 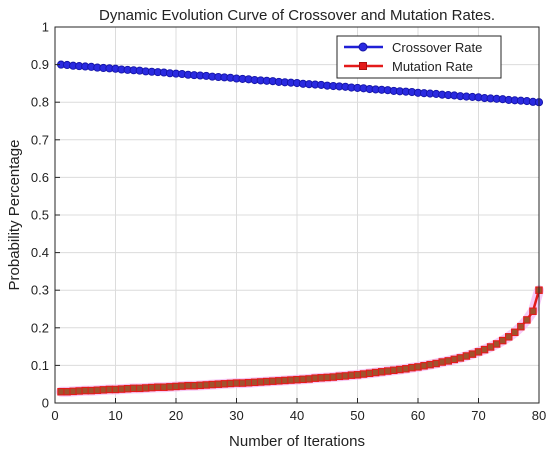 I want to click on y-tick-label: 0.2, so click(x=40, y=327).